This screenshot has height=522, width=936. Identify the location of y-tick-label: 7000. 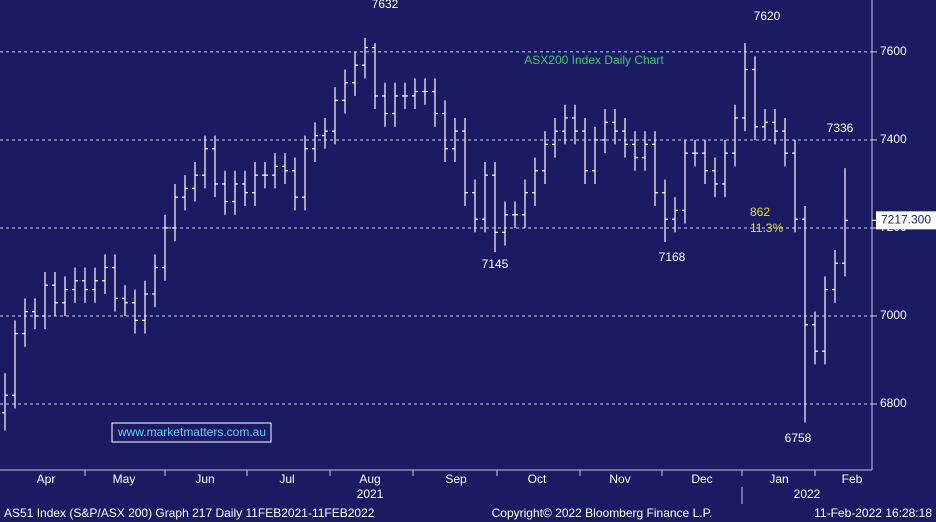
(893, 315).